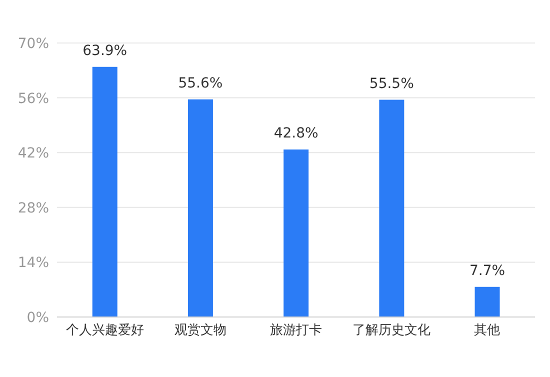 This screenshot has height=377, width=550. What do you see at coordinates (487, 270) in the screenshot?
I see `data-label: 7.7%` at bounding box center [487, 270].